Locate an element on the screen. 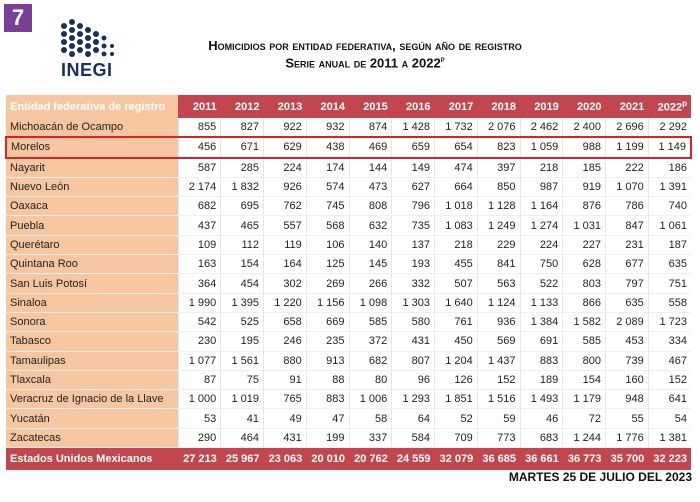  subtitle: Serie anual de 2011 a 2022p is located at coordinates (365, 62).